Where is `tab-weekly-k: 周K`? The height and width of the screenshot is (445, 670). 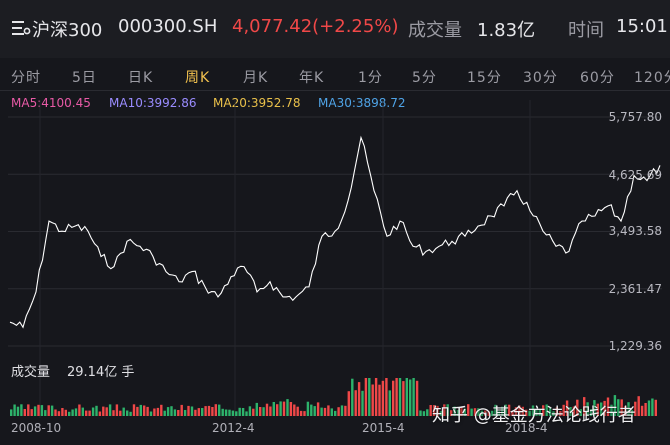 tab-weekly-k: 周K is located at coordinates (198, 78).